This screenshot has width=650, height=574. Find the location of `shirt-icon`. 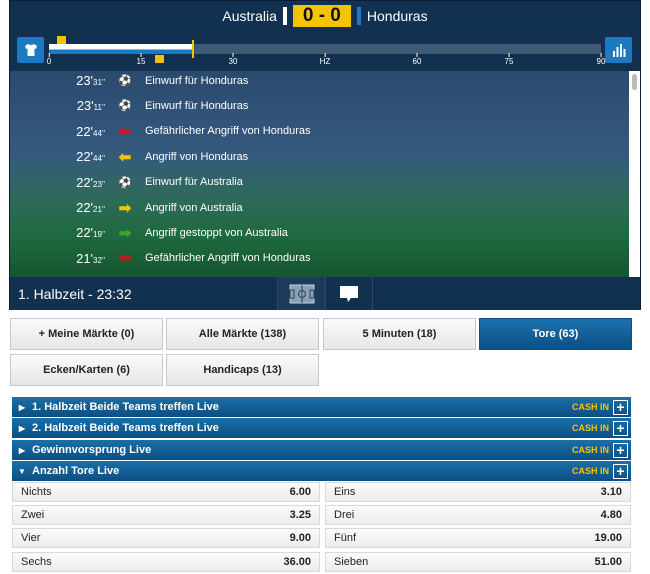

shirt-icon is located at coordinates (30, 50).